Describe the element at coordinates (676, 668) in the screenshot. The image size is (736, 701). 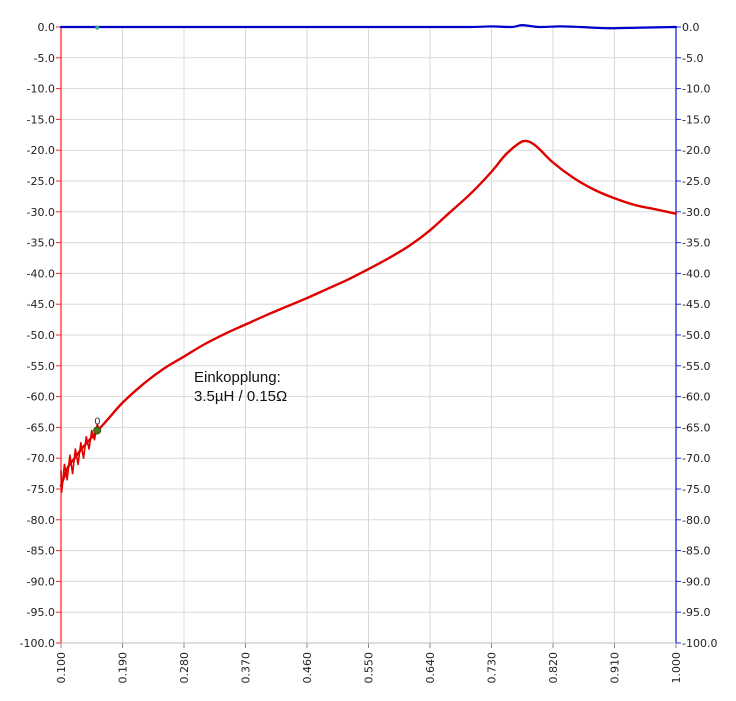
I see `x-tick-label: 1.000` at that location.